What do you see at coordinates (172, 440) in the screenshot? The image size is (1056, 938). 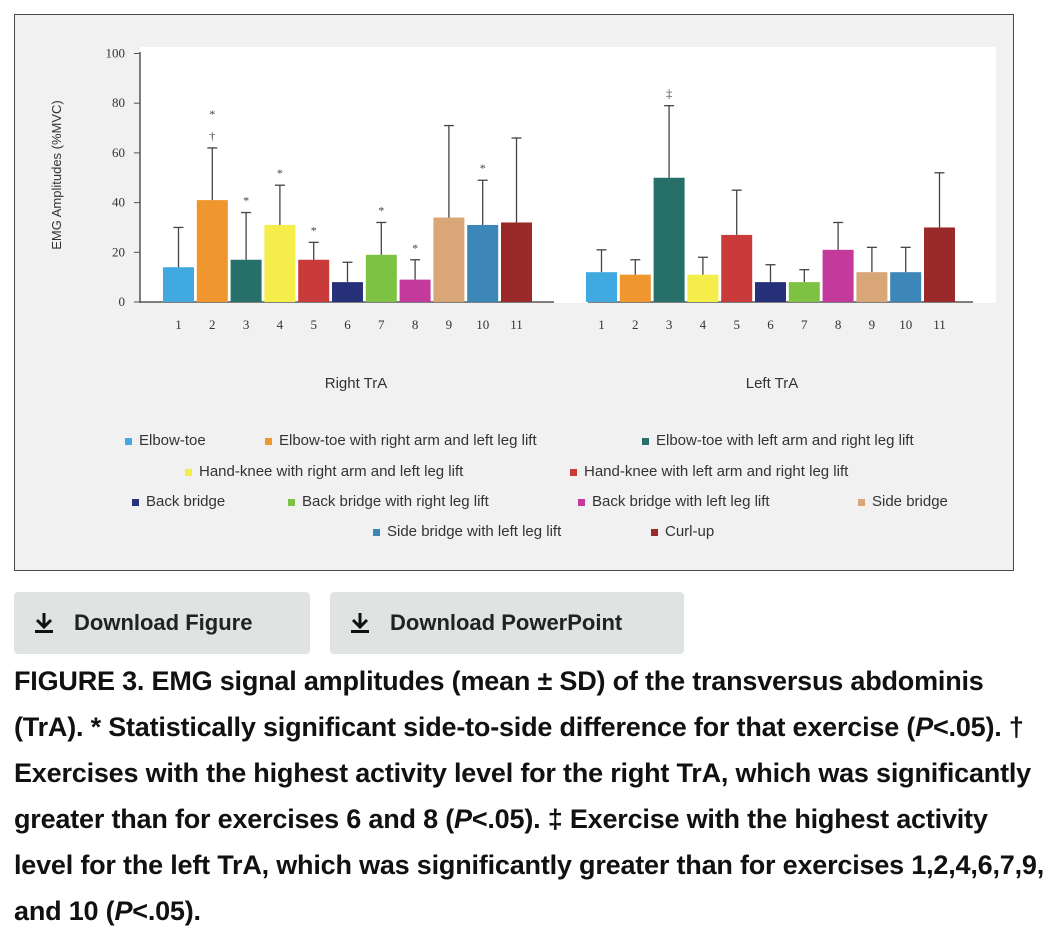 I see `legend-label: Elbow-toe` at bounding box center [172, 440].